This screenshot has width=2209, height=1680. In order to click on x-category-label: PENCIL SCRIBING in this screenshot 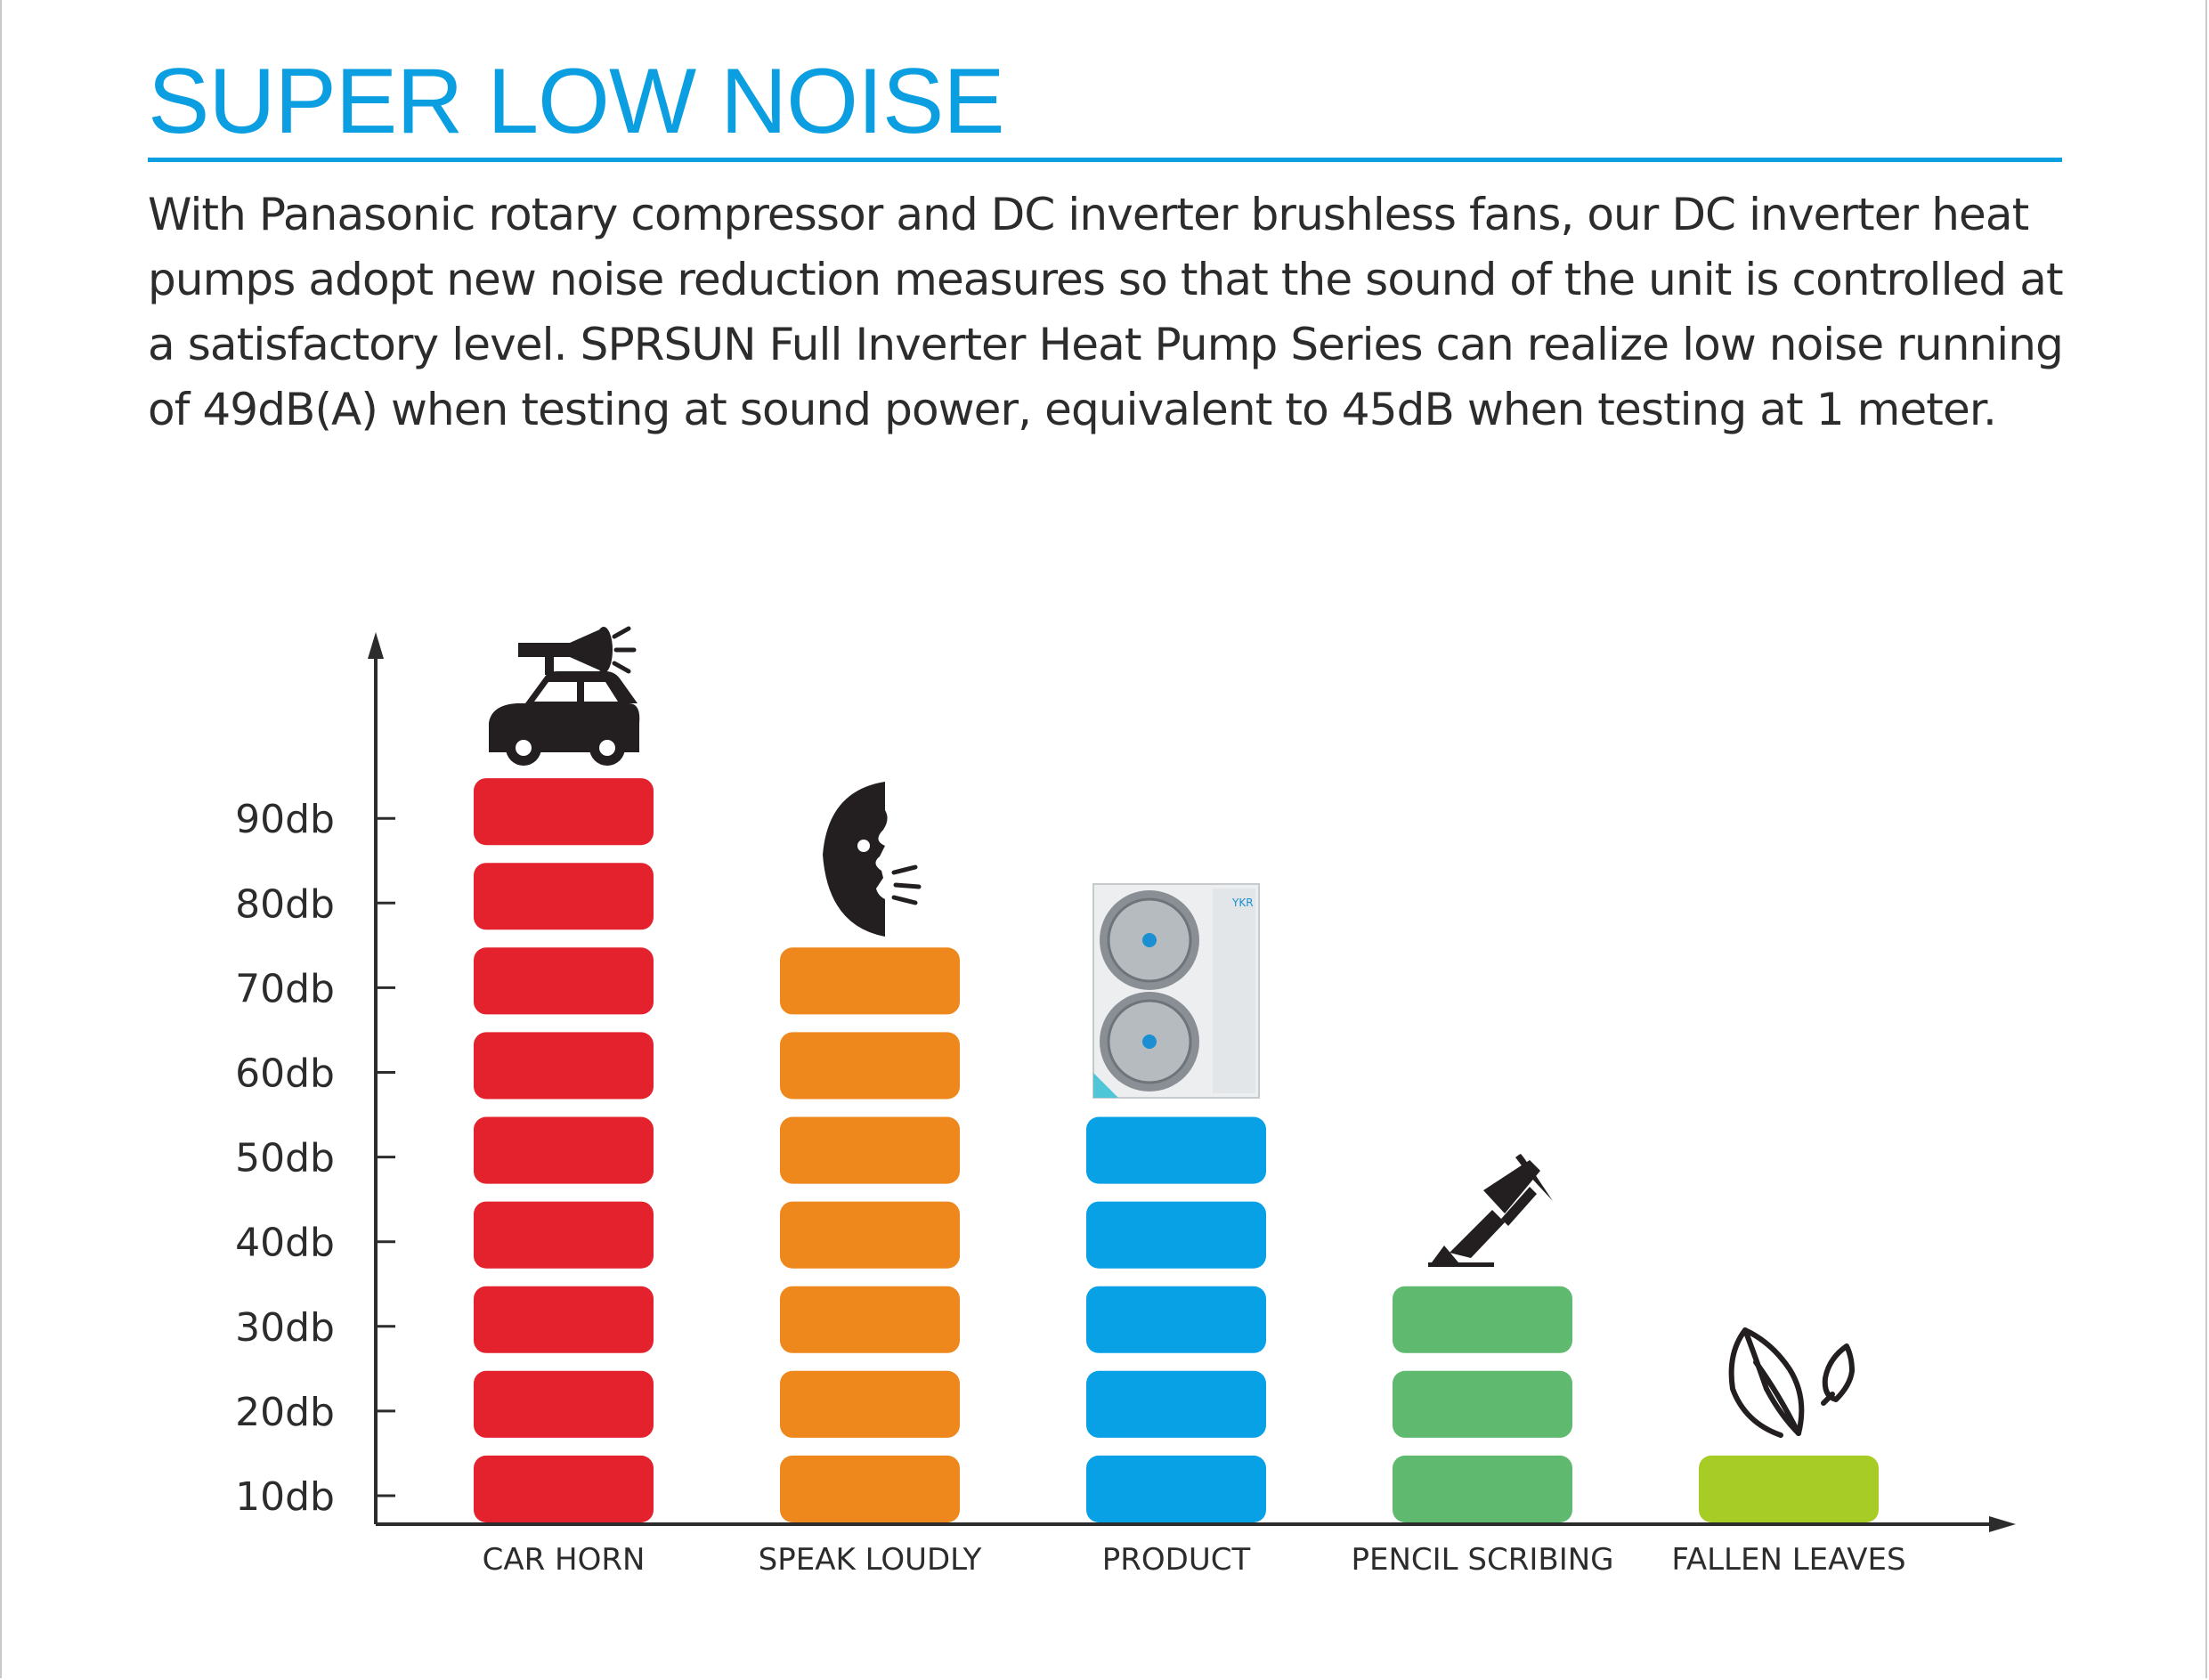, I will do `click(1482, 1560)`.